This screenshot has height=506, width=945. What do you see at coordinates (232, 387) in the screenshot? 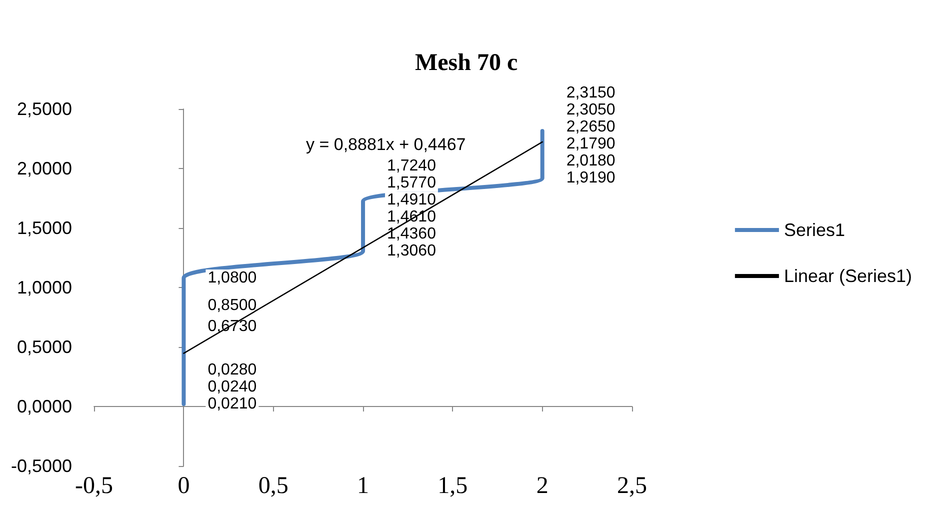
I see `data-label: 0,0240` at bounding box center [232, 387].